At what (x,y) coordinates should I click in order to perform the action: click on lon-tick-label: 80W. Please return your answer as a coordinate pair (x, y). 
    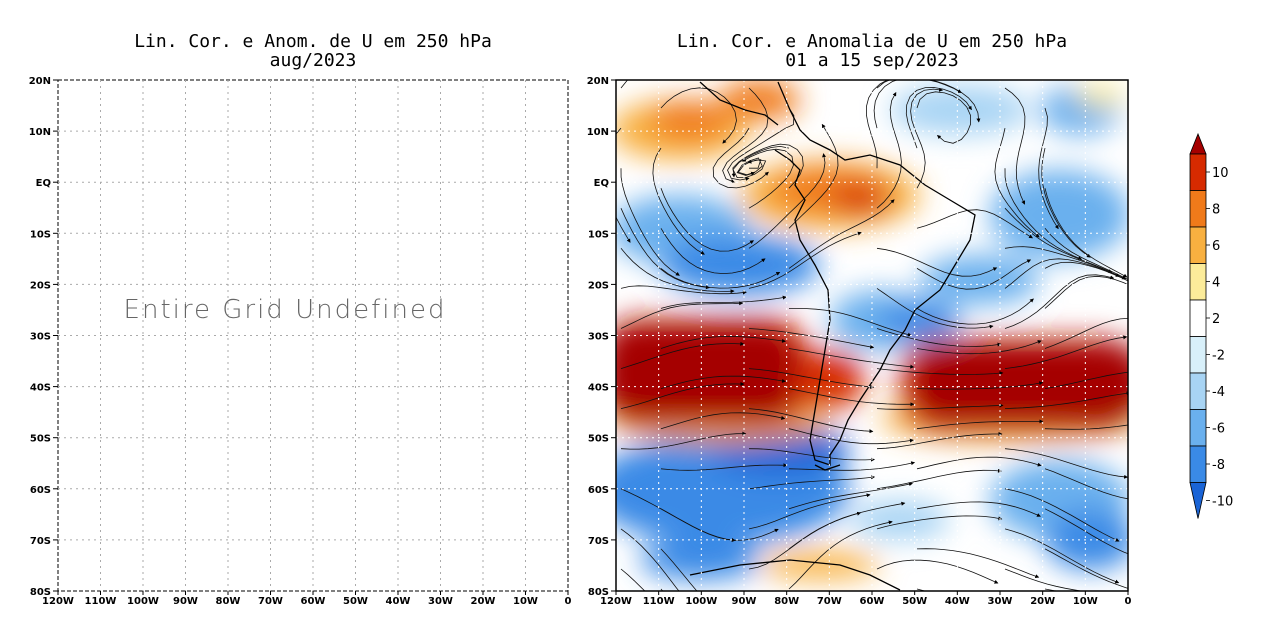
    Looking at the image, I should click on (786, 601).